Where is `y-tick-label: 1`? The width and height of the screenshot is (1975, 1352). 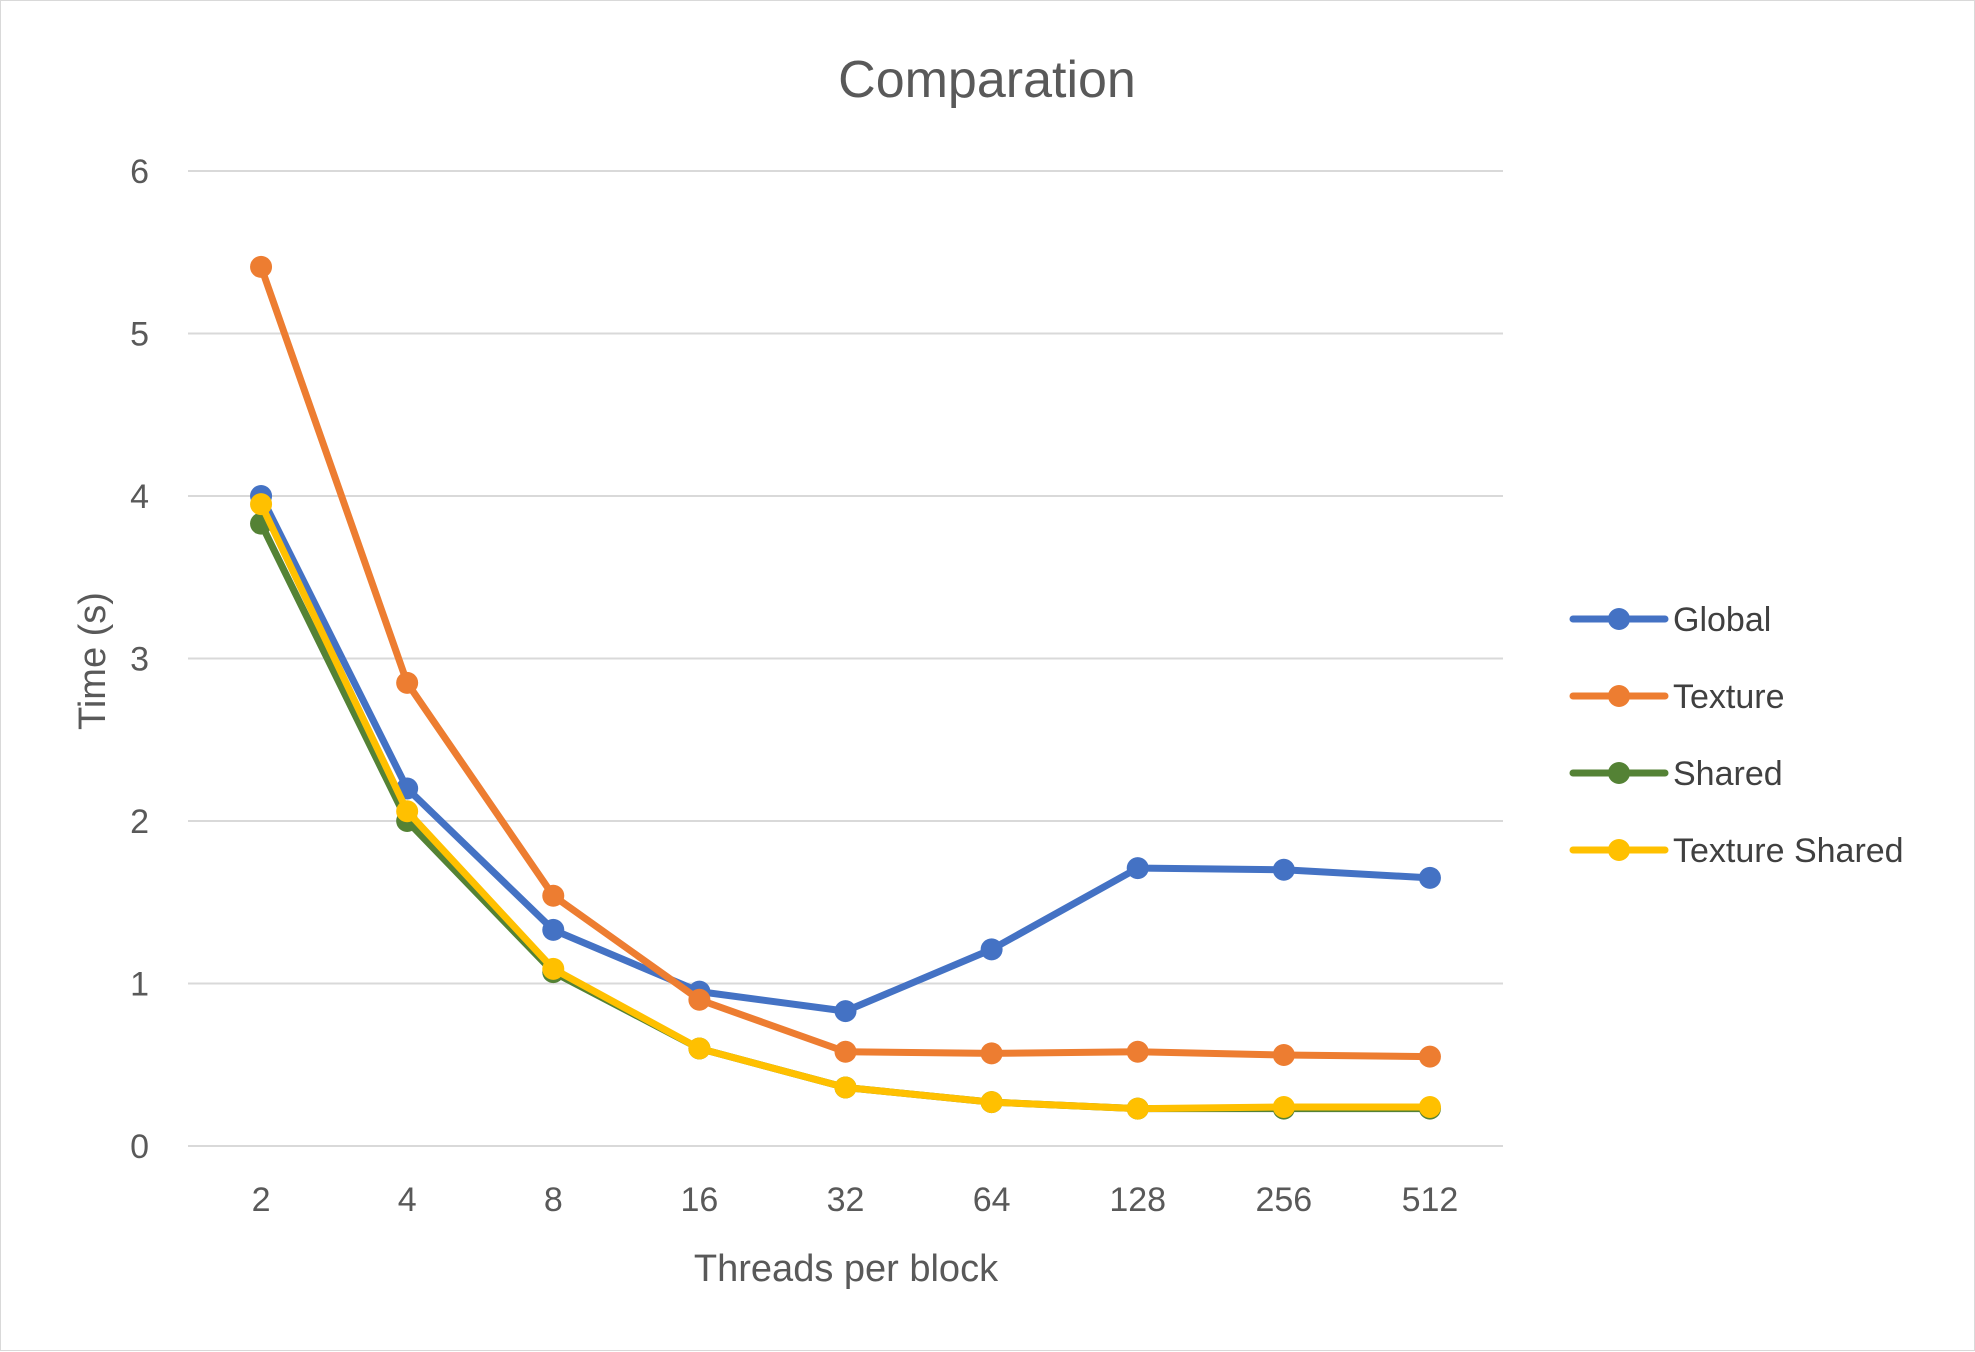 y-tick-label: 1 is located at coordinates (139, 985).